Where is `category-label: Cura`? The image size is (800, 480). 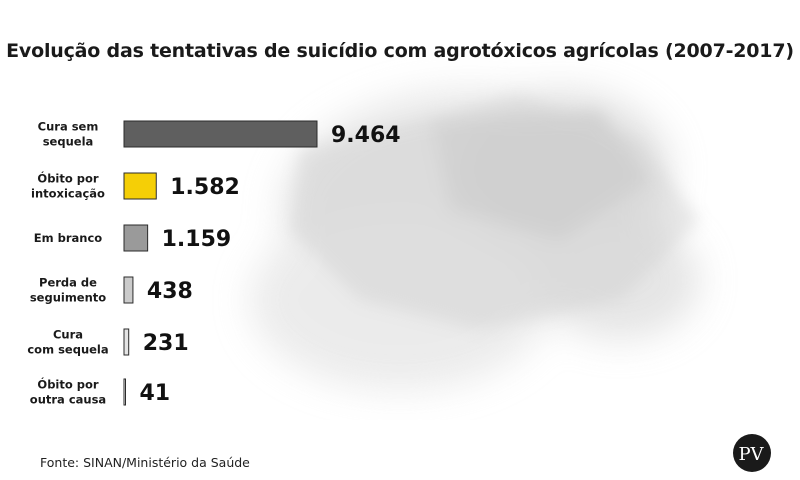 category-label: Cura is located at coordinates (68, 335).